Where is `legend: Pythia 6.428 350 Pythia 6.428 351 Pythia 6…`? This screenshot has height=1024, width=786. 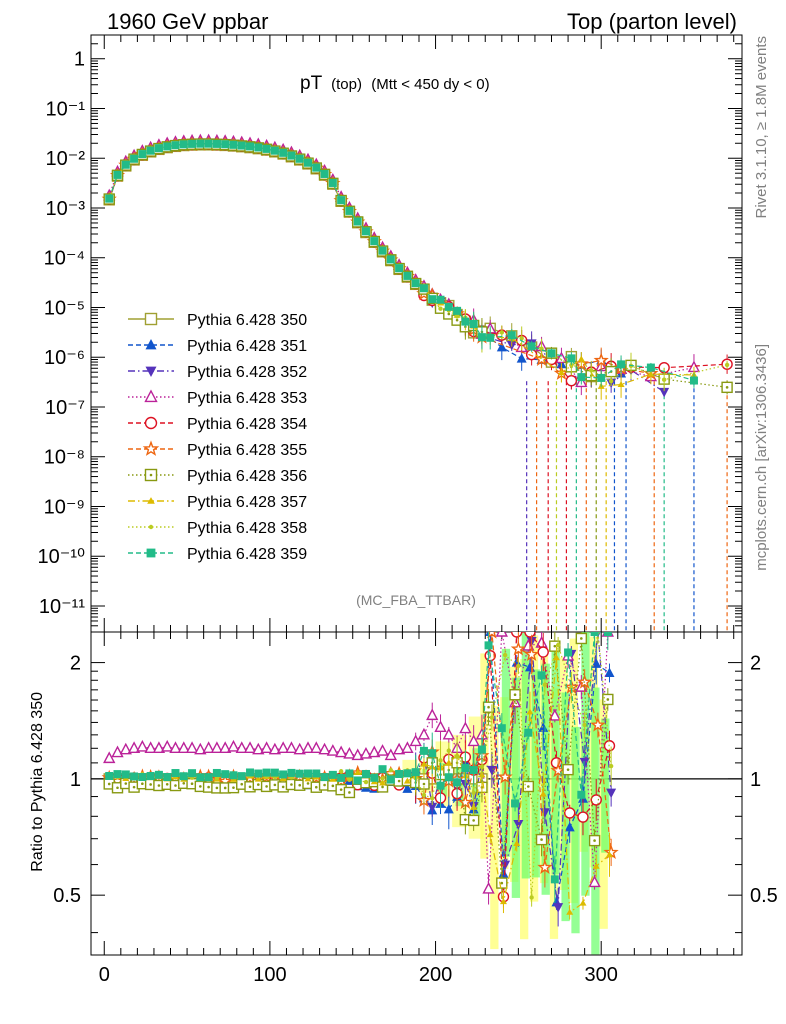
legend: Pythia 6.428 350 Pythia 6.428 351 Pythia 6… is located at coordinates (217, 437).